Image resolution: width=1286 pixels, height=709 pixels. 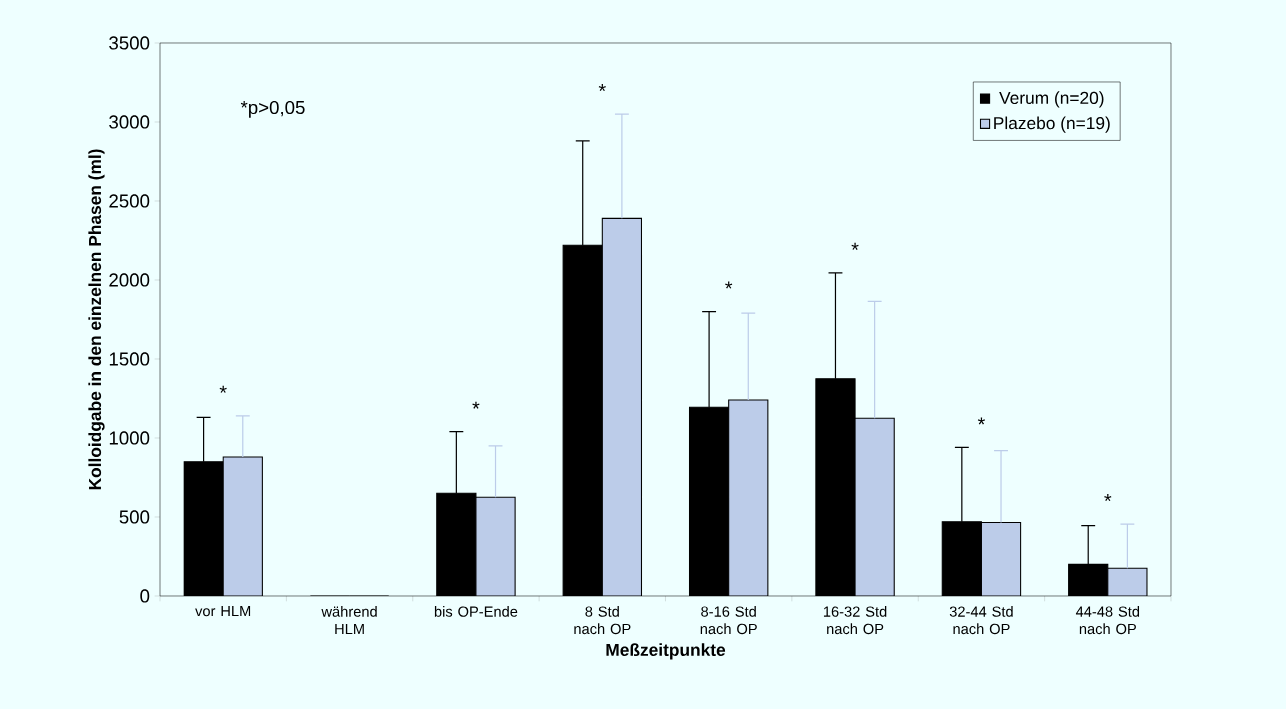 I want to click on x-tick-label: 32-44 Std nach OP, so click(x=981, y=620).